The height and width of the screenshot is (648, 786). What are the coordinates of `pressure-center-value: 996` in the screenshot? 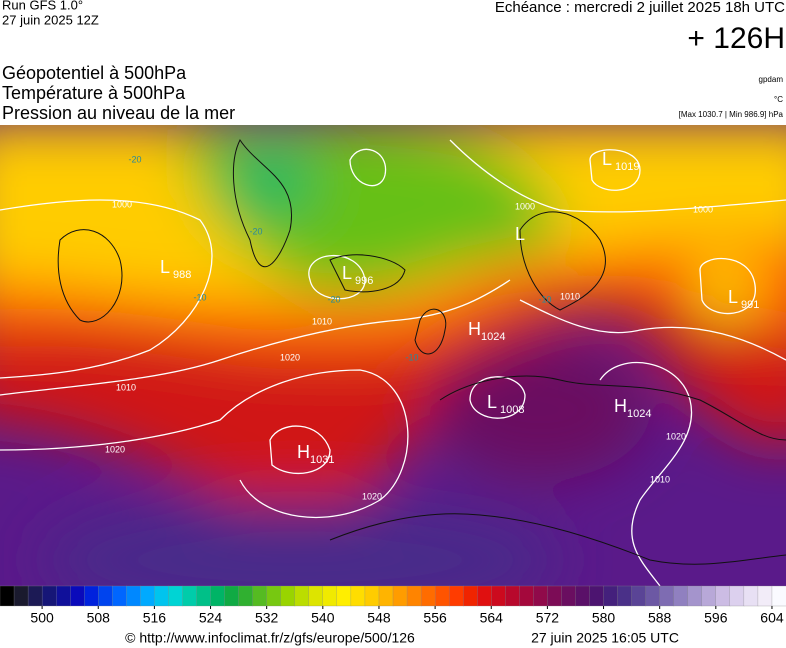 It's located at (364, 281).